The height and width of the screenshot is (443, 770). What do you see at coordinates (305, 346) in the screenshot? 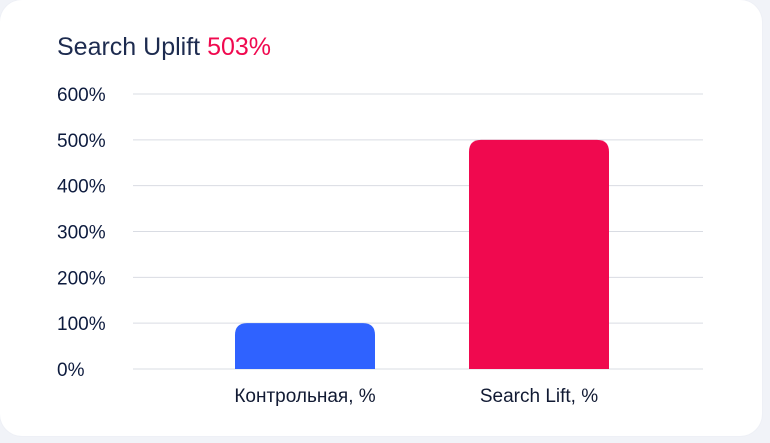
I see `bar-control` at bounding box center [305, 346].